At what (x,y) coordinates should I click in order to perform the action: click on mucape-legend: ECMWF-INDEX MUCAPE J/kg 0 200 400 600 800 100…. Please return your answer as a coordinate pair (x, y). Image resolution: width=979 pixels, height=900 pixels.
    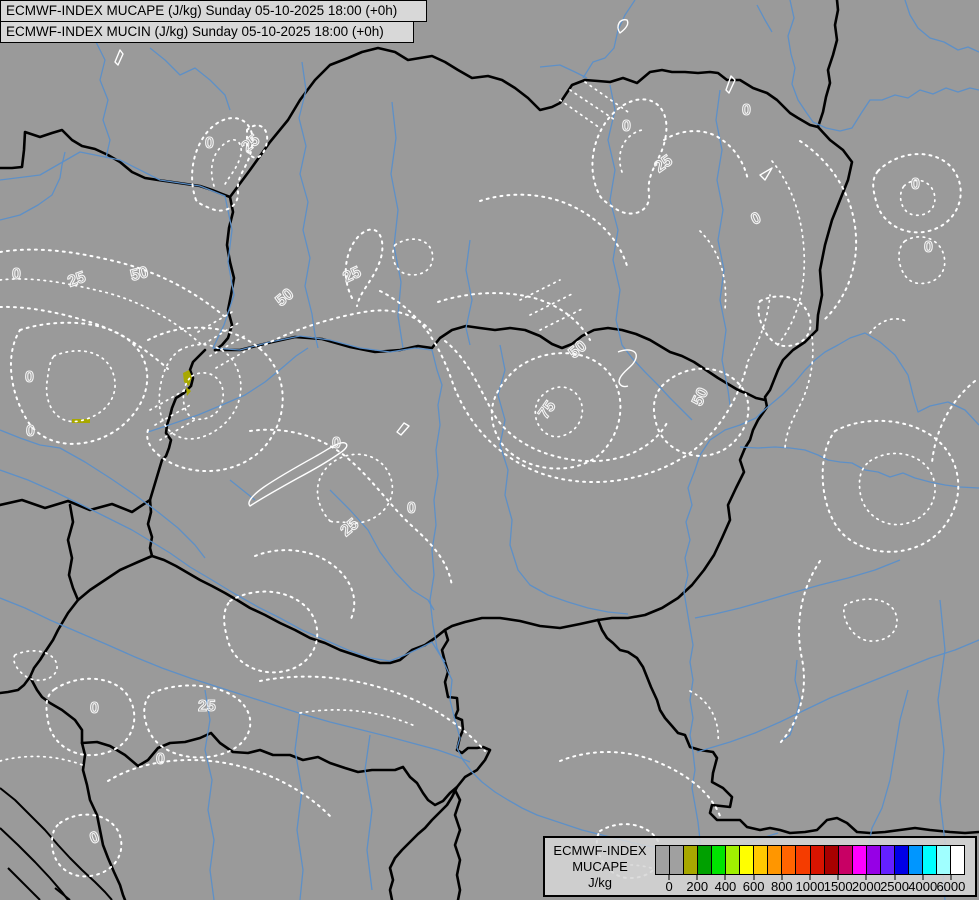
    Looking at the image, I should click on (760, 866).